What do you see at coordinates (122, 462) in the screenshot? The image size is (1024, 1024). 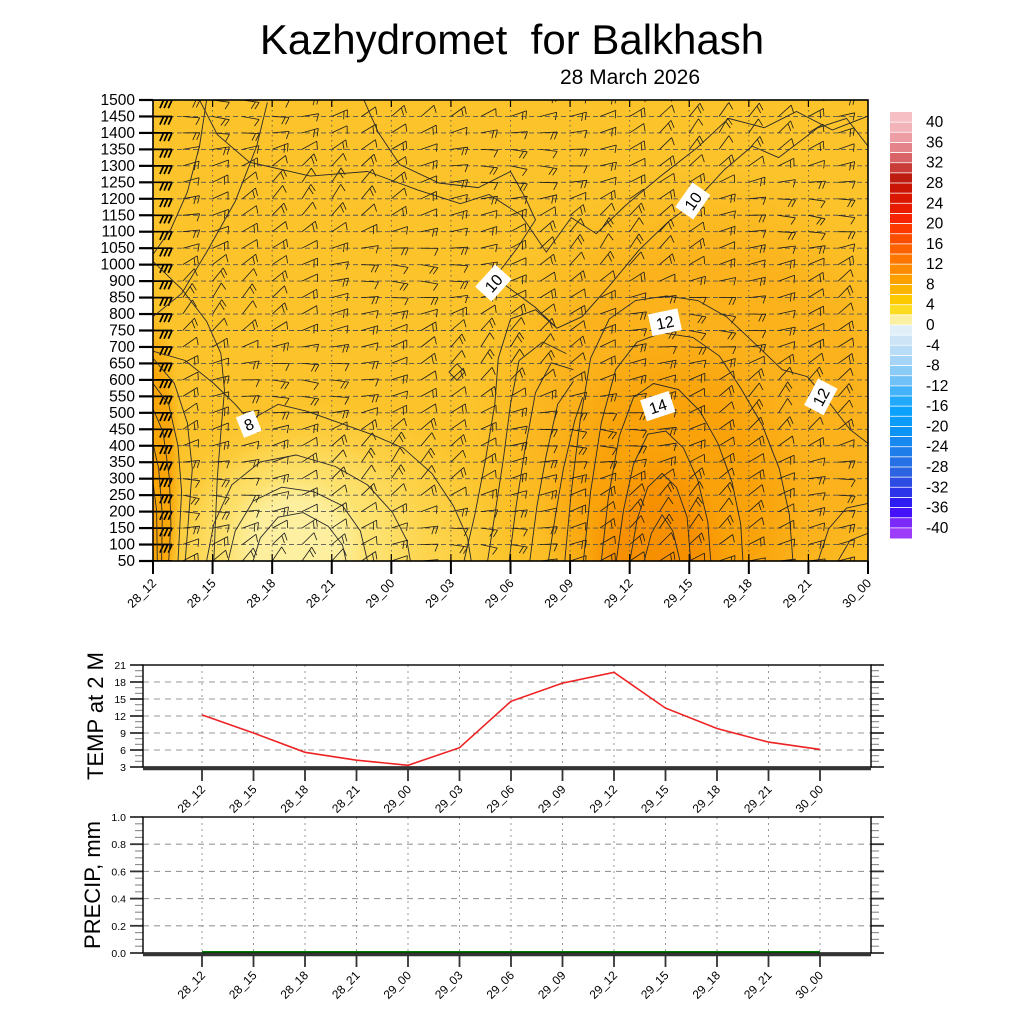 I see `main-y-tick-label: 350` at bounding box center [122, 462].